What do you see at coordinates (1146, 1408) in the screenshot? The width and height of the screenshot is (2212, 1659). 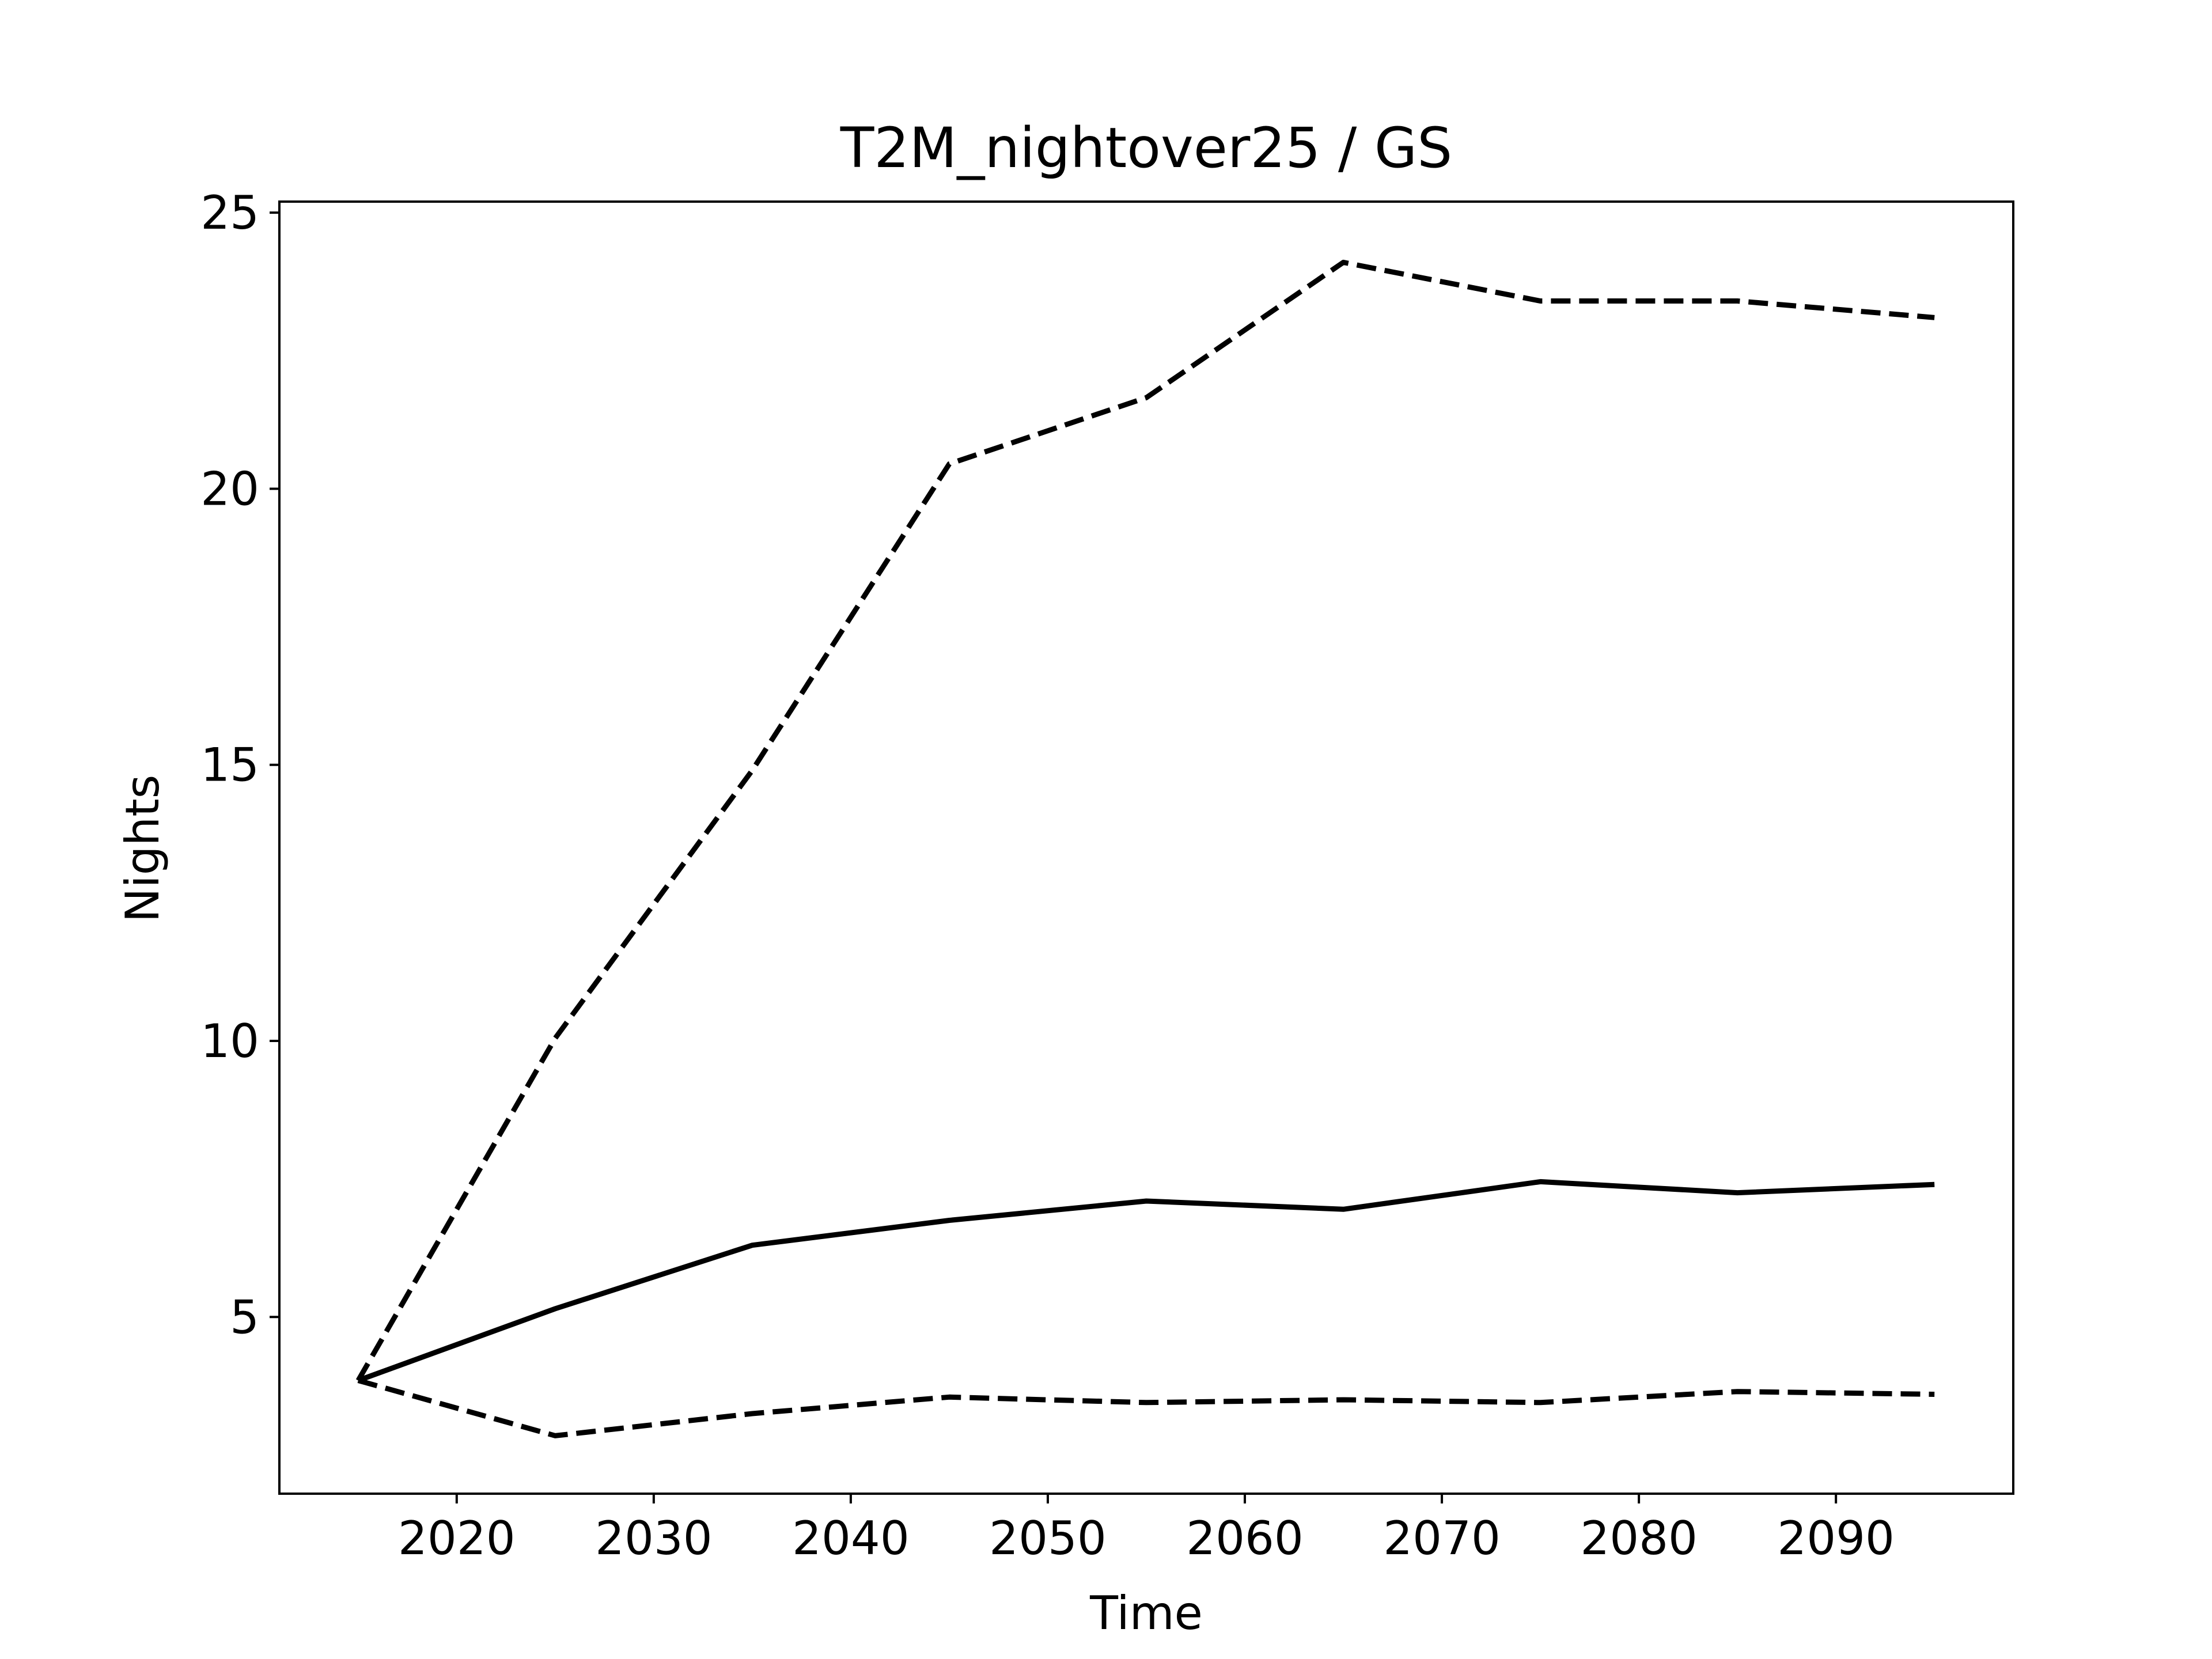 I see `lower-bound-line` at bounding box center [1146, 1408].